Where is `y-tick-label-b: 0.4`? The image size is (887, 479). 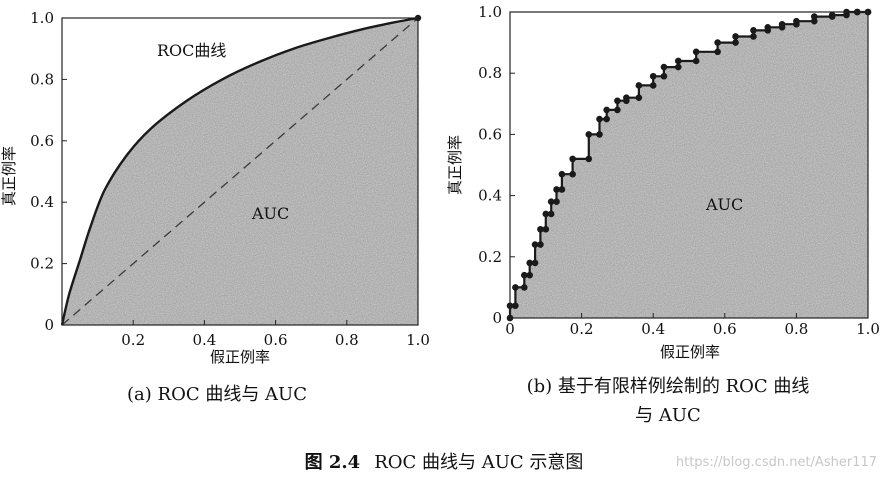
y-tick-label-b: 0.4 is located at coordinates (490, 196).